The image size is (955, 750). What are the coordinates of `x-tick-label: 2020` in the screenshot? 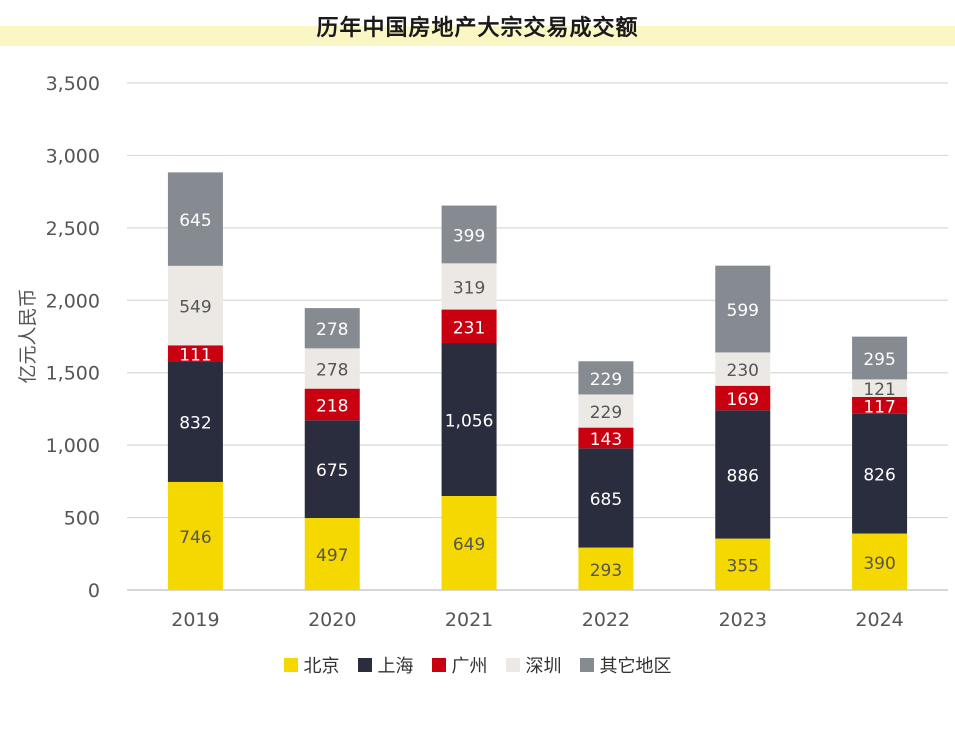 It's located at (332, 620).